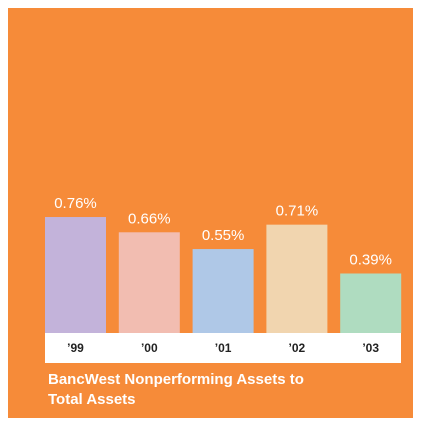 The height and width of the screenshot is (424, 431). Describe the element at coordinates (149, 218) in the screenshot. I see `value-label: 0.66%` at that location.